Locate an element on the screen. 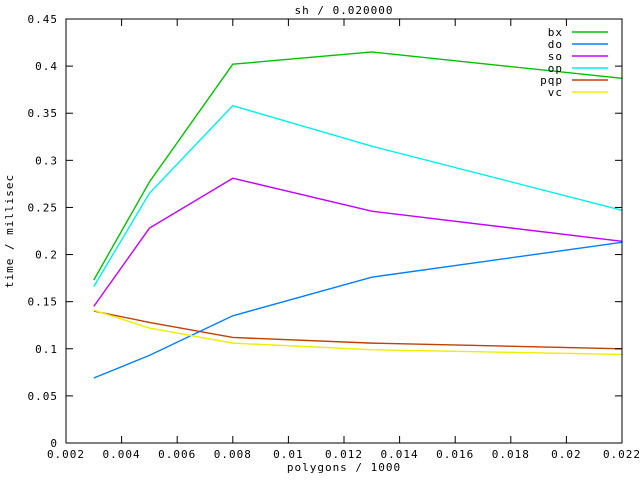 The width and height of the screenshot is (640, 484). x-axis-label: polygons / 1000 is located at coordinates (344, 467).